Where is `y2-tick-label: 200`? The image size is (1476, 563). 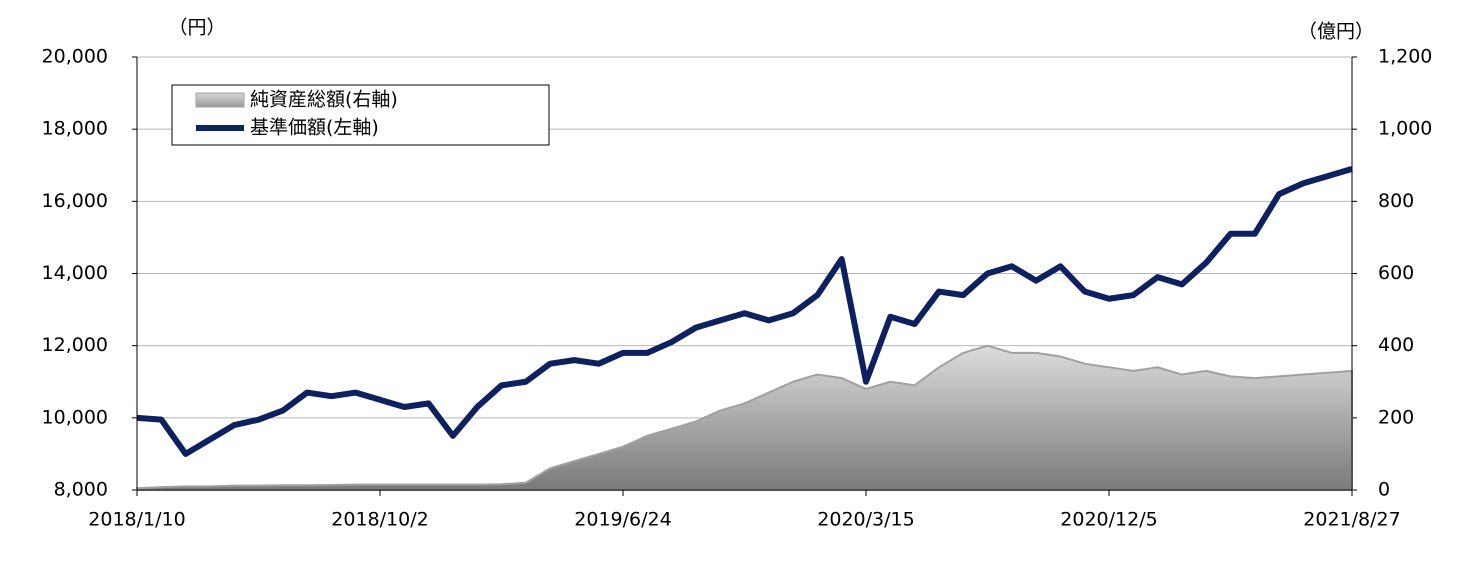 y2-tick-label: 200 is located at coordinates (1396, 417).